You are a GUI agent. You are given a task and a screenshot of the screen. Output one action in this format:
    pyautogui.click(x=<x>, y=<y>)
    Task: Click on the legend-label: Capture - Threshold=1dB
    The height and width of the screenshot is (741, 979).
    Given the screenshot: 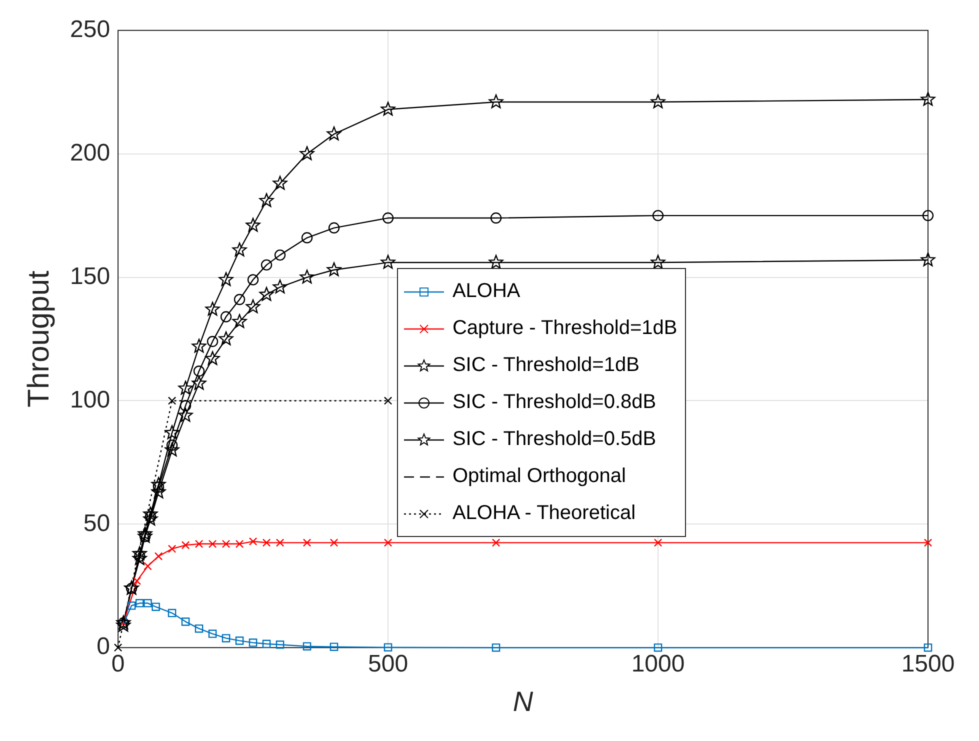 What is the action you would take?
    pyautogui.click(x=565, y=329)
    